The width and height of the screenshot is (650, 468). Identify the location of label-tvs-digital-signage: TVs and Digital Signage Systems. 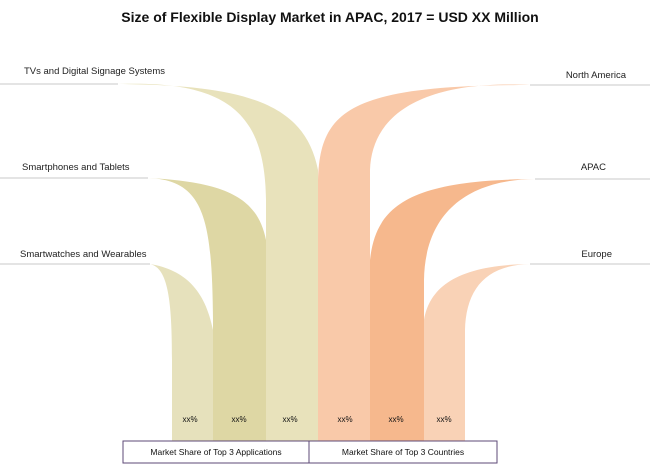
(94, 71).